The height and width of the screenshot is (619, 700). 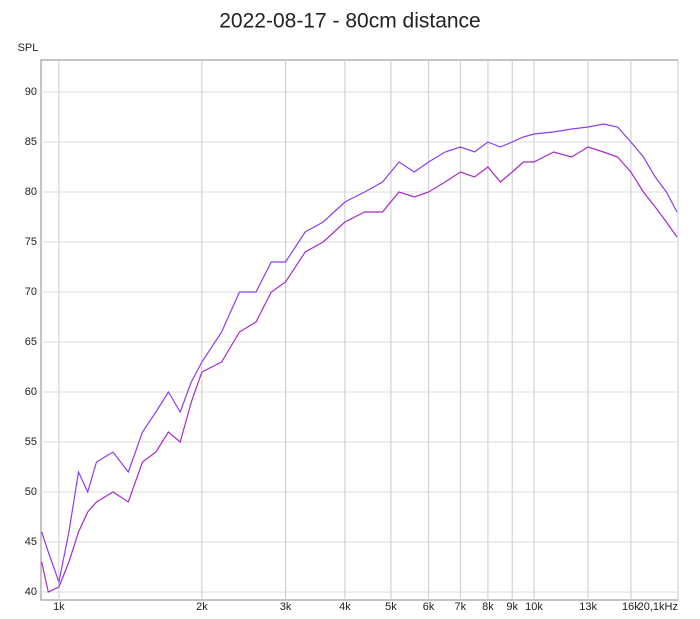 I want to click on x-tick-label: 16k, so click(x=631, y=607).